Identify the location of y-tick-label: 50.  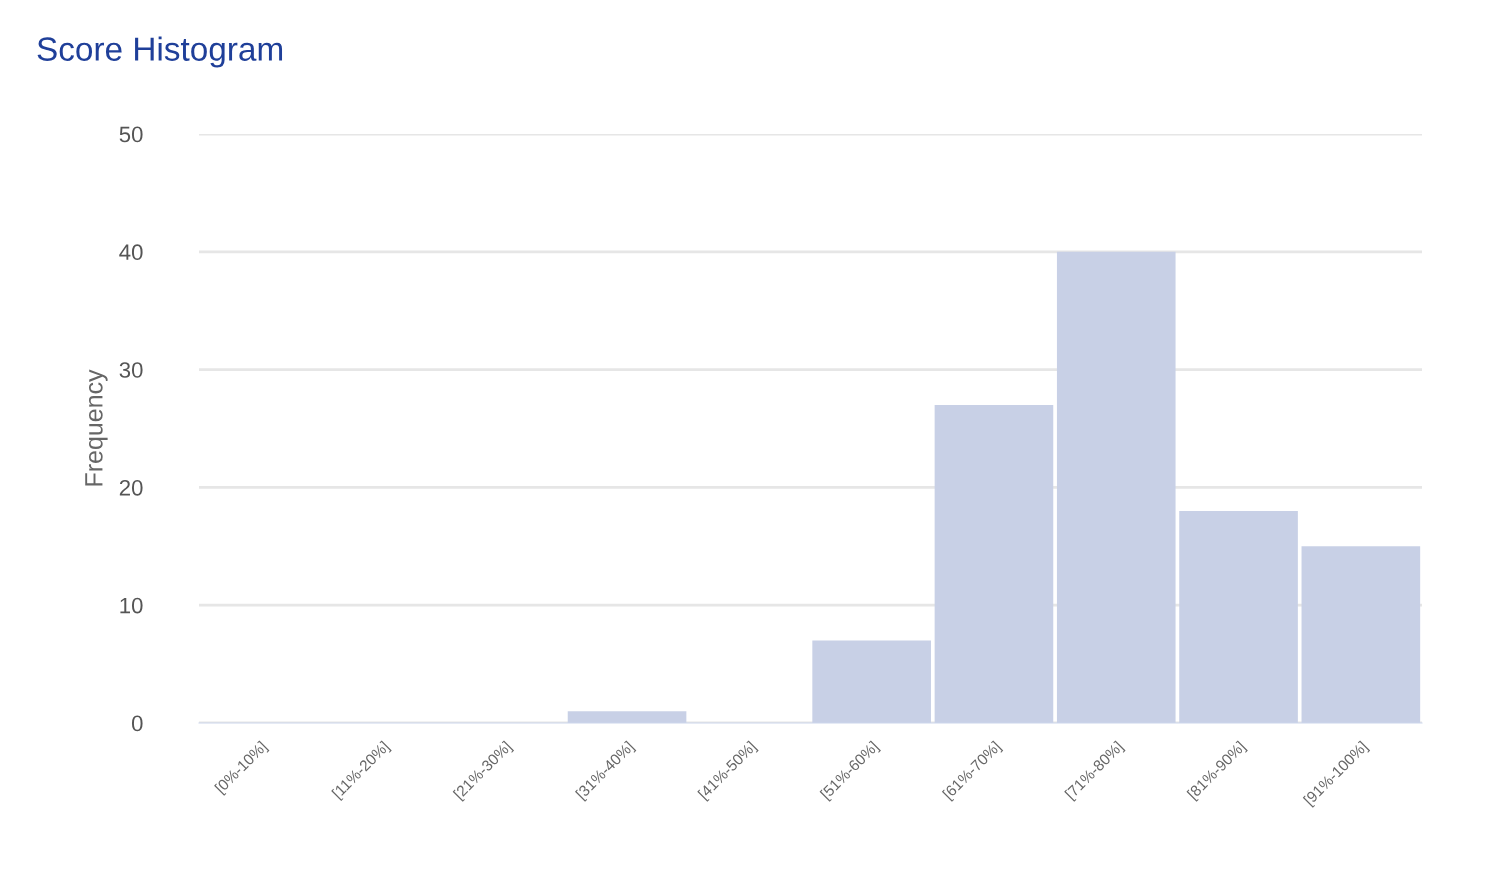
(131, 134).